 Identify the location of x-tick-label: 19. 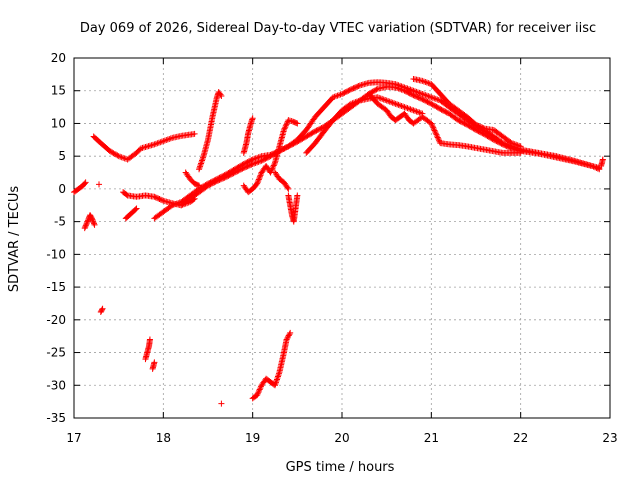
(252, 438).